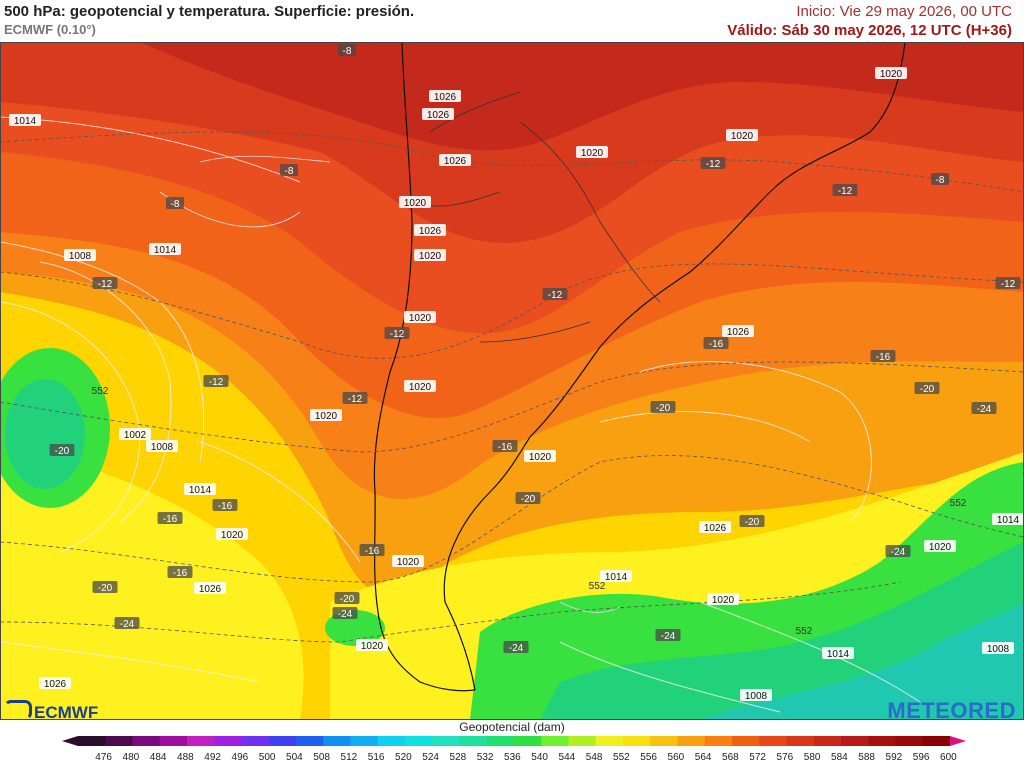  I want to click on pressure-label: 1002, so click(135, 434).